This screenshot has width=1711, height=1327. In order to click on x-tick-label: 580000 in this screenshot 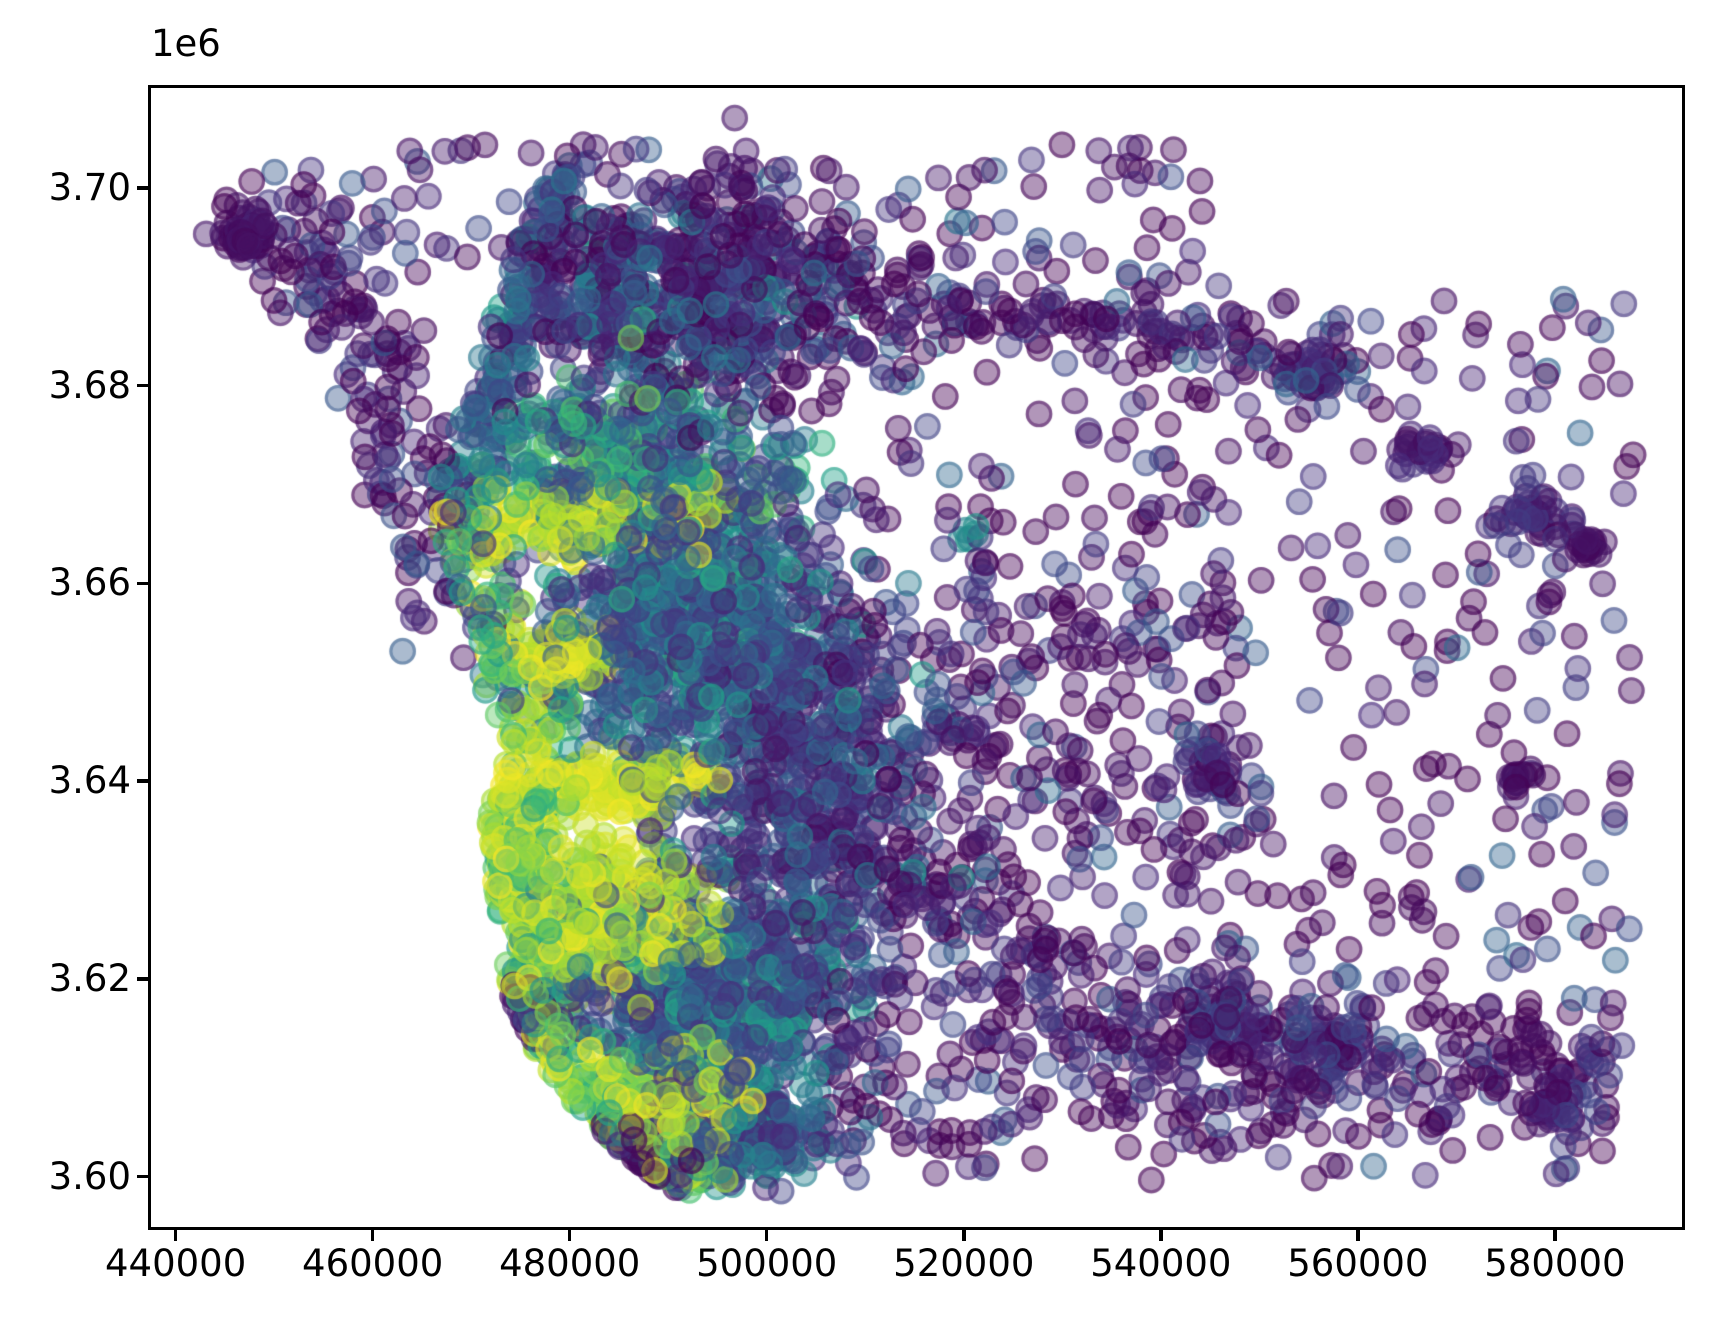, I will do `click(1555, 1263)`.